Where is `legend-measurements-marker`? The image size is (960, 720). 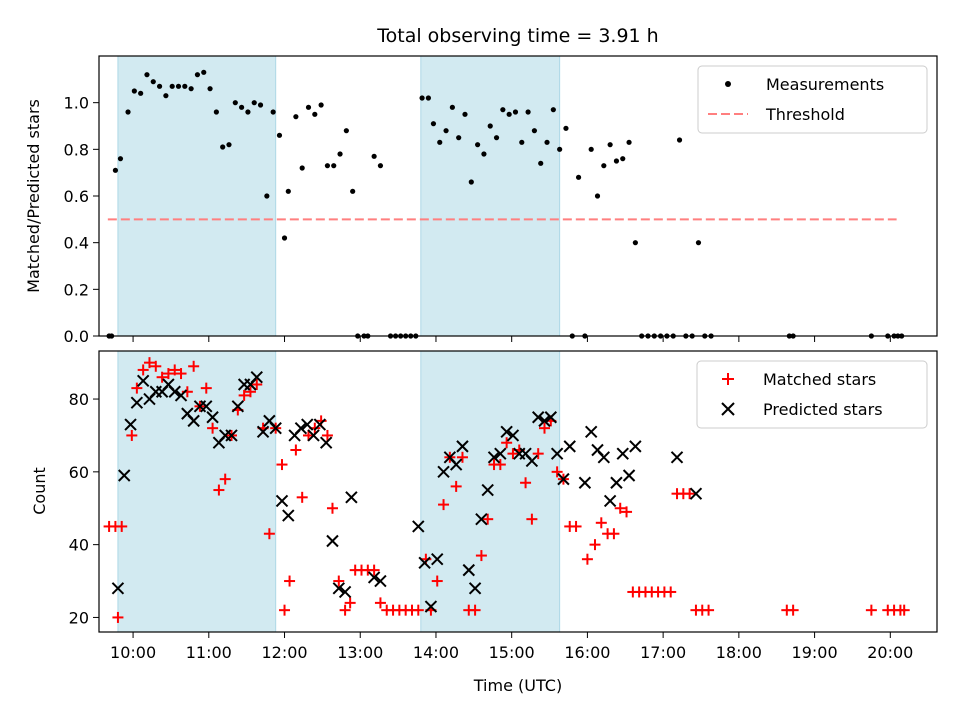
legend-measurements-marker is located at coordinates (728, 84).